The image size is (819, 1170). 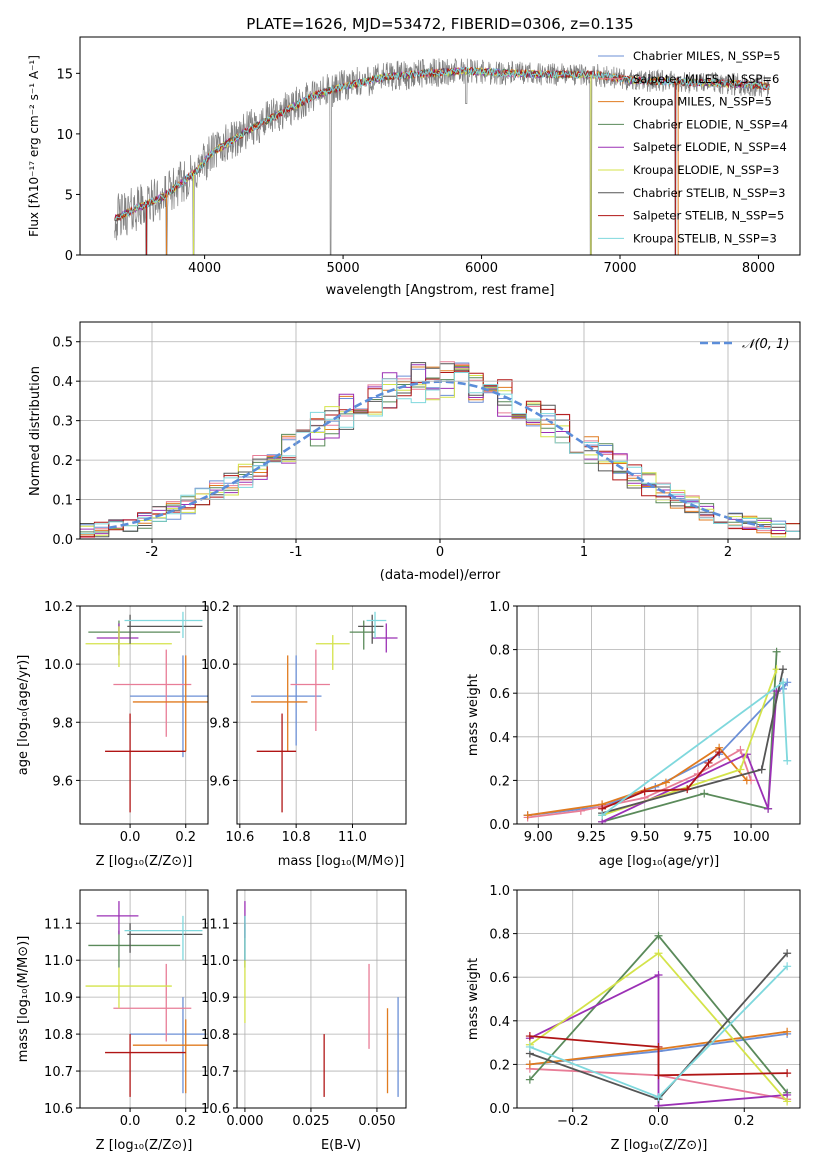 What do you see at coordinates (23, 999) in the screenshot?
I see `mass-vs-Z-ylabel: mass [log₁₀(M/M⊙)]` at bounding box center [23, 999].